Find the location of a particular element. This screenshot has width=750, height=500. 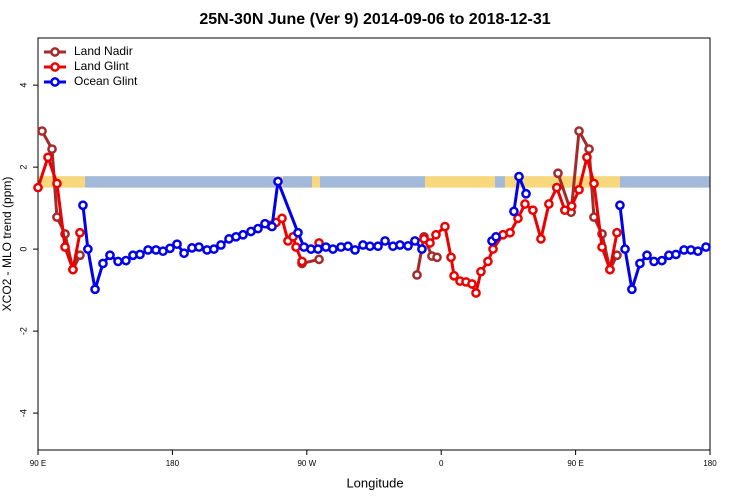

y-tick-label: 4 is located at coordinates (23, 85).